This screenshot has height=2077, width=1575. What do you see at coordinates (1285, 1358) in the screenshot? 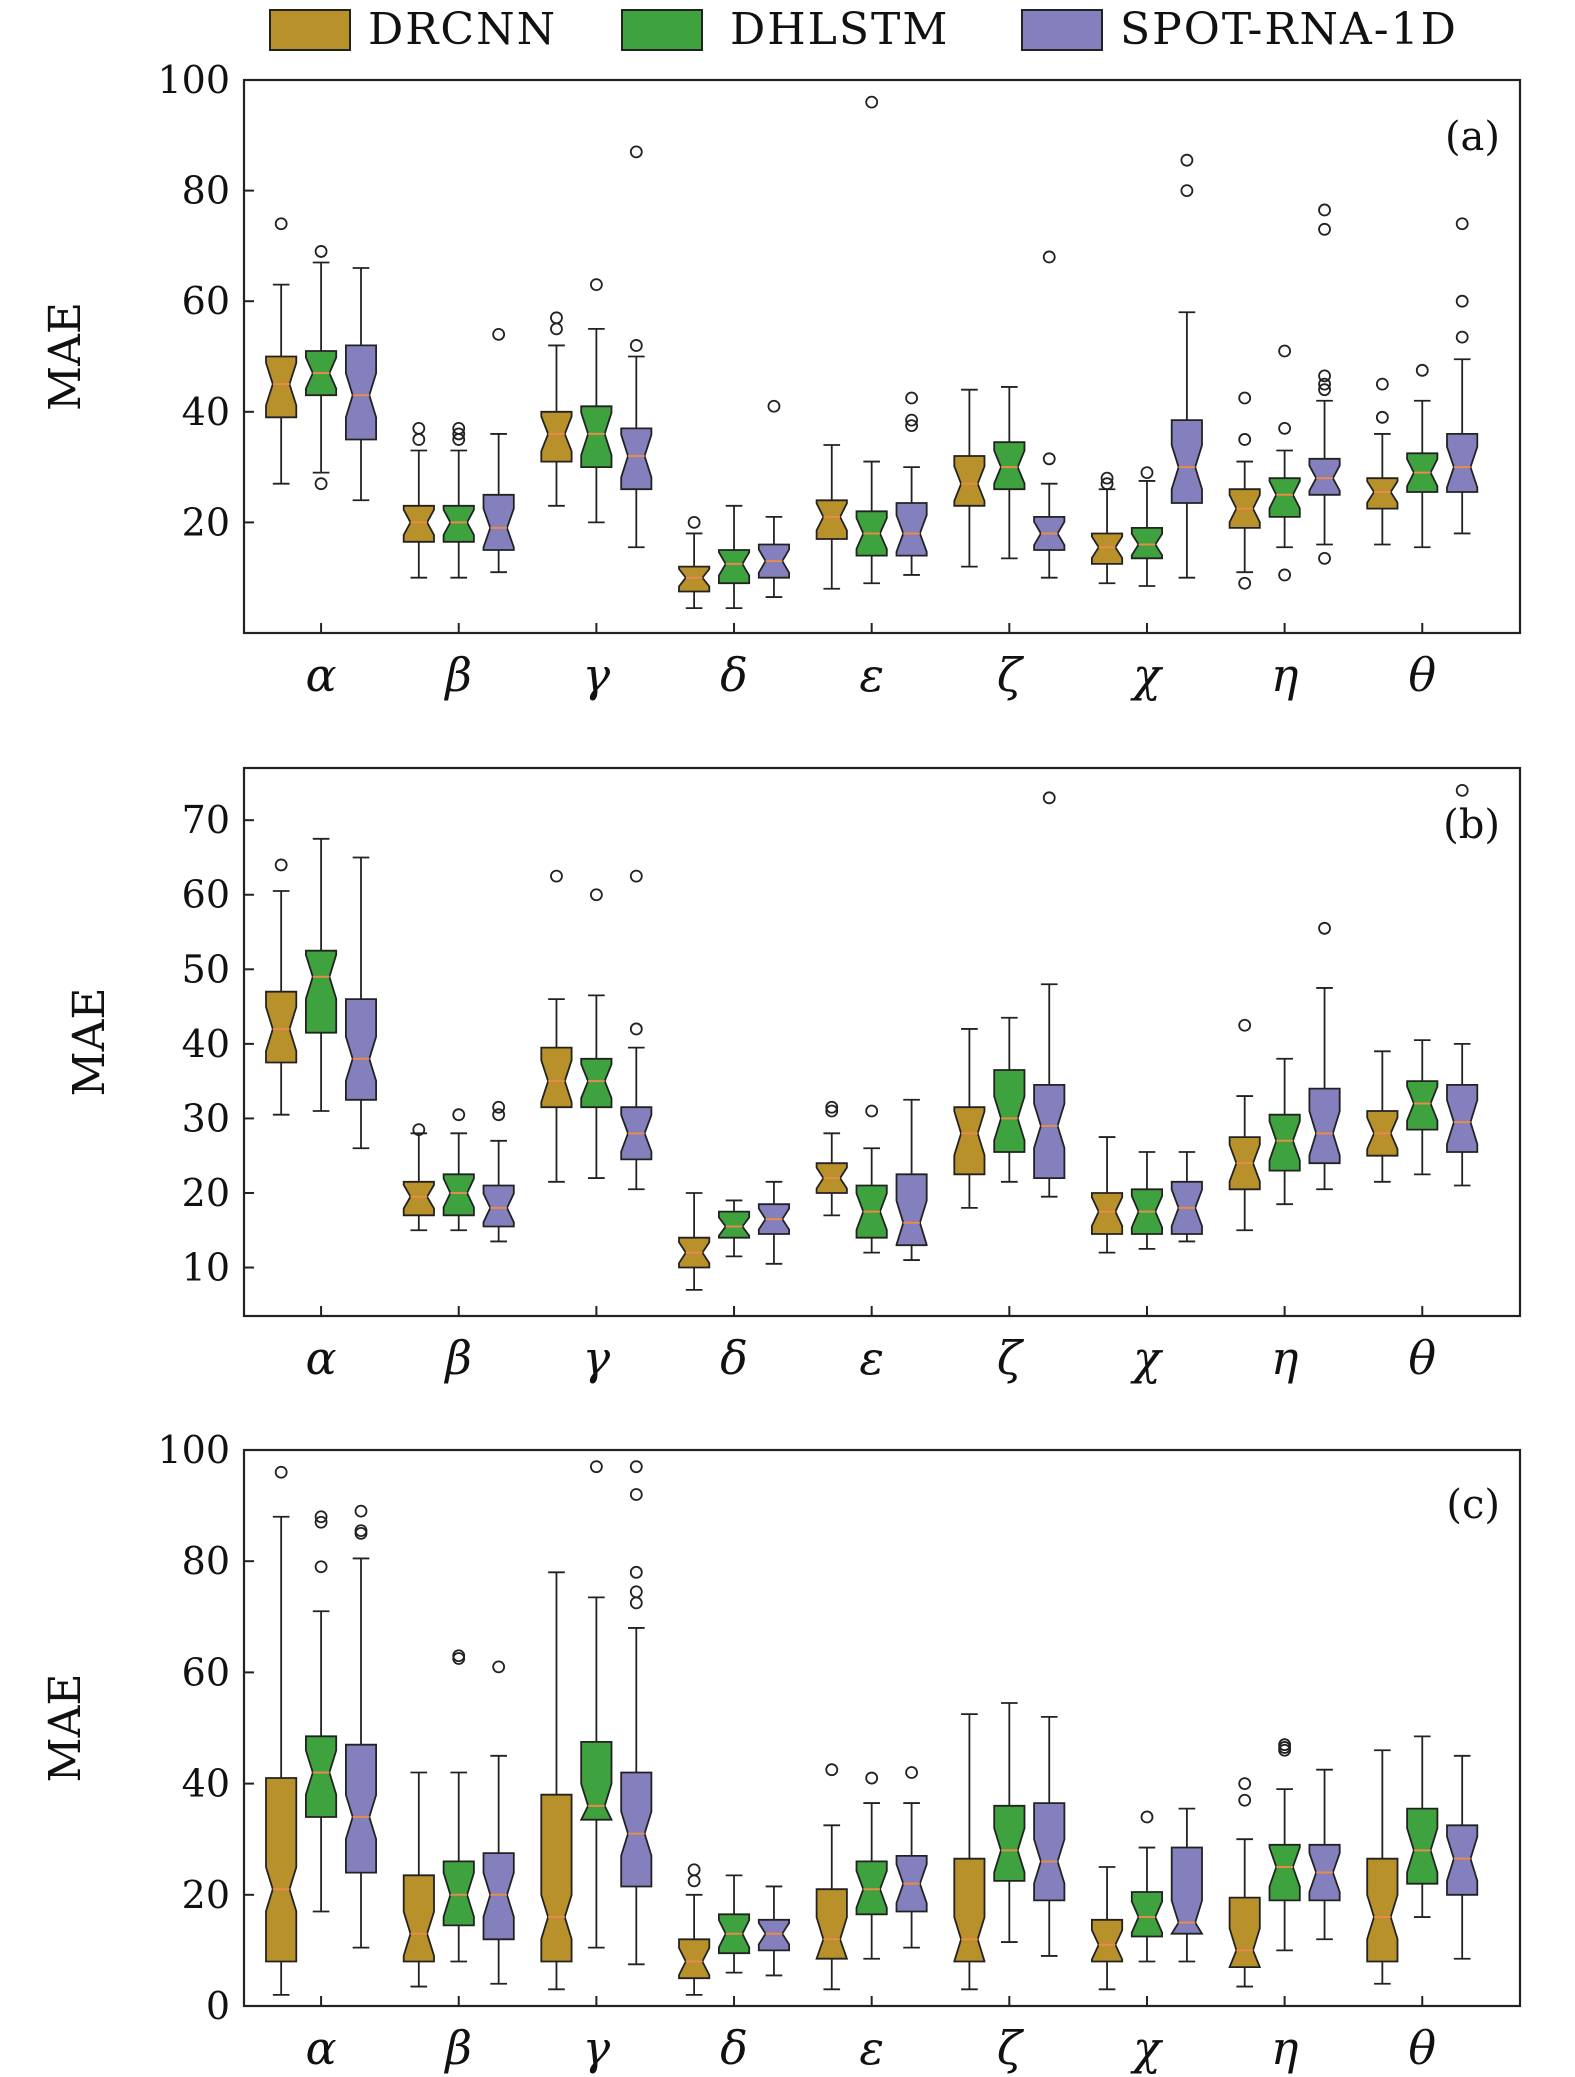
I see `x-tick-label: η` at bounding box center [1285, 1358].